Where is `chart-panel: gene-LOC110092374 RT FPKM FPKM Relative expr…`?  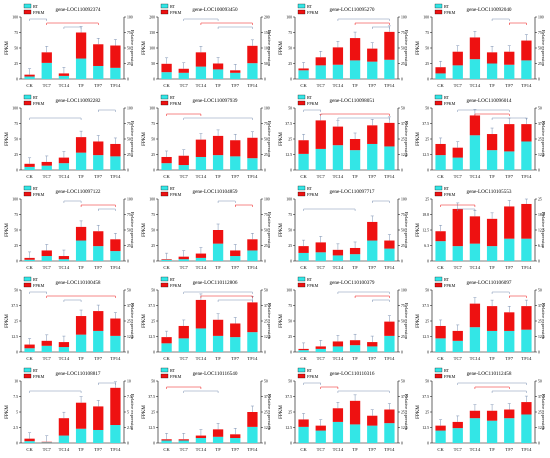
chart-panel: gene-LOC110092374 RT FPKM FPKM Relative expr… is located at coordinates (68, 45).